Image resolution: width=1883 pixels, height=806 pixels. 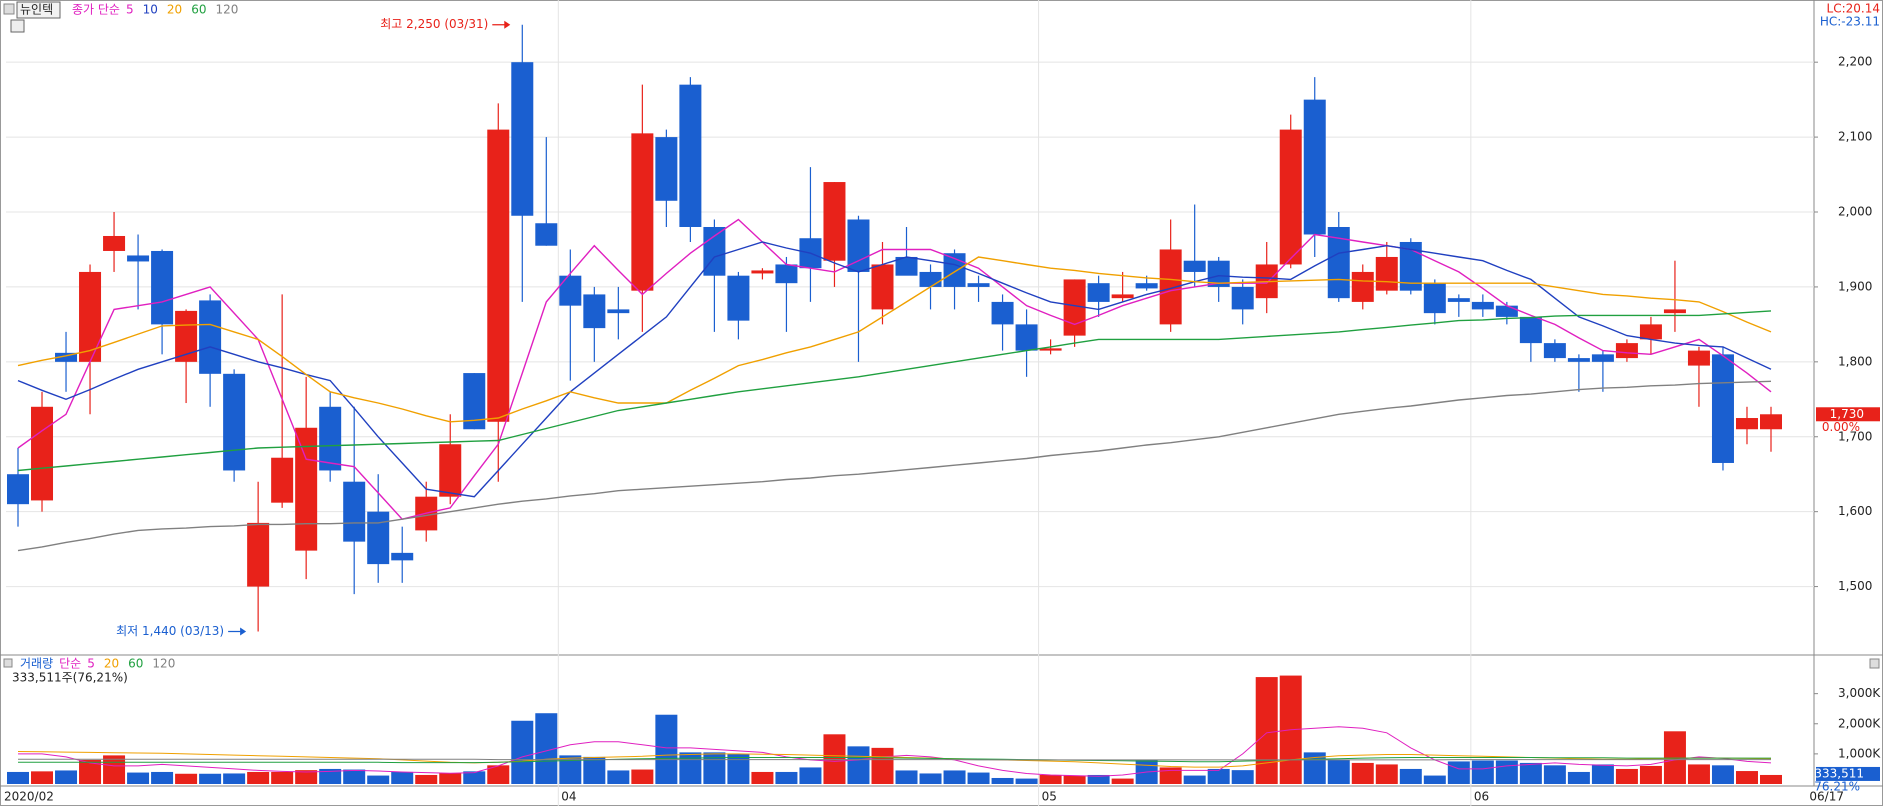 I want to click on change-label: 76.21%, so click(x=1837, y=786).